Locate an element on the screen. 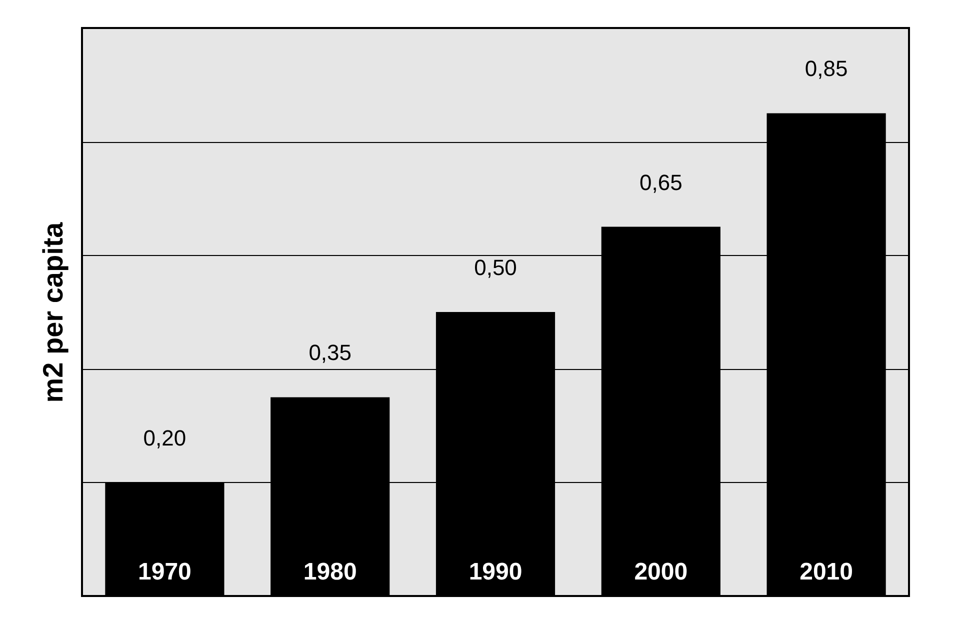 This screenshot has width=975, height=628. x-tick-label: 1970 is located at coordinates (165, 572).